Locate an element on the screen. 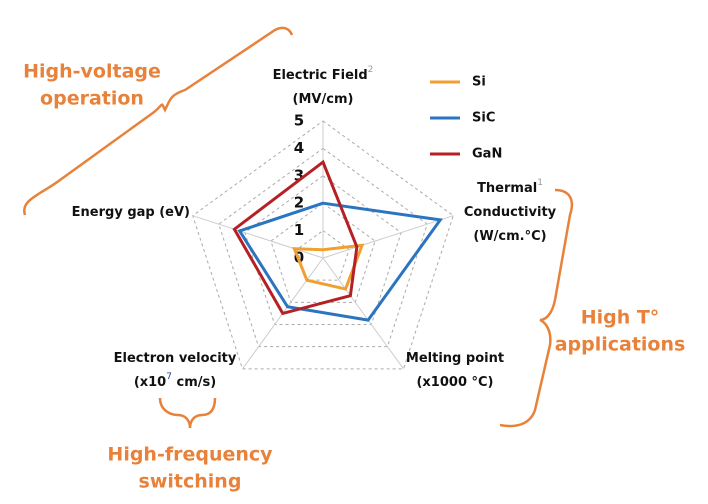 This screenshot has height=504, width=708. axis-label: (x107 cm/s) is located at coordinates (175, 381).